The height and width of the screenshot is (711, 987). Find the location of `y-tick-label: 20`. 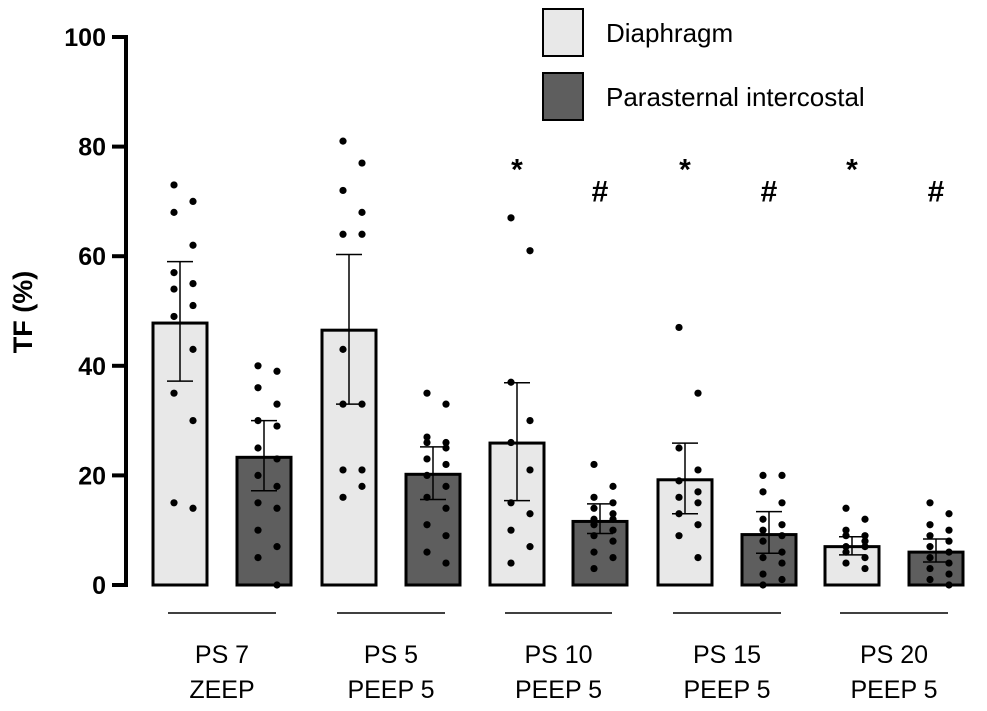

y-tick-label: 20 is located at coordinates (92, 476).